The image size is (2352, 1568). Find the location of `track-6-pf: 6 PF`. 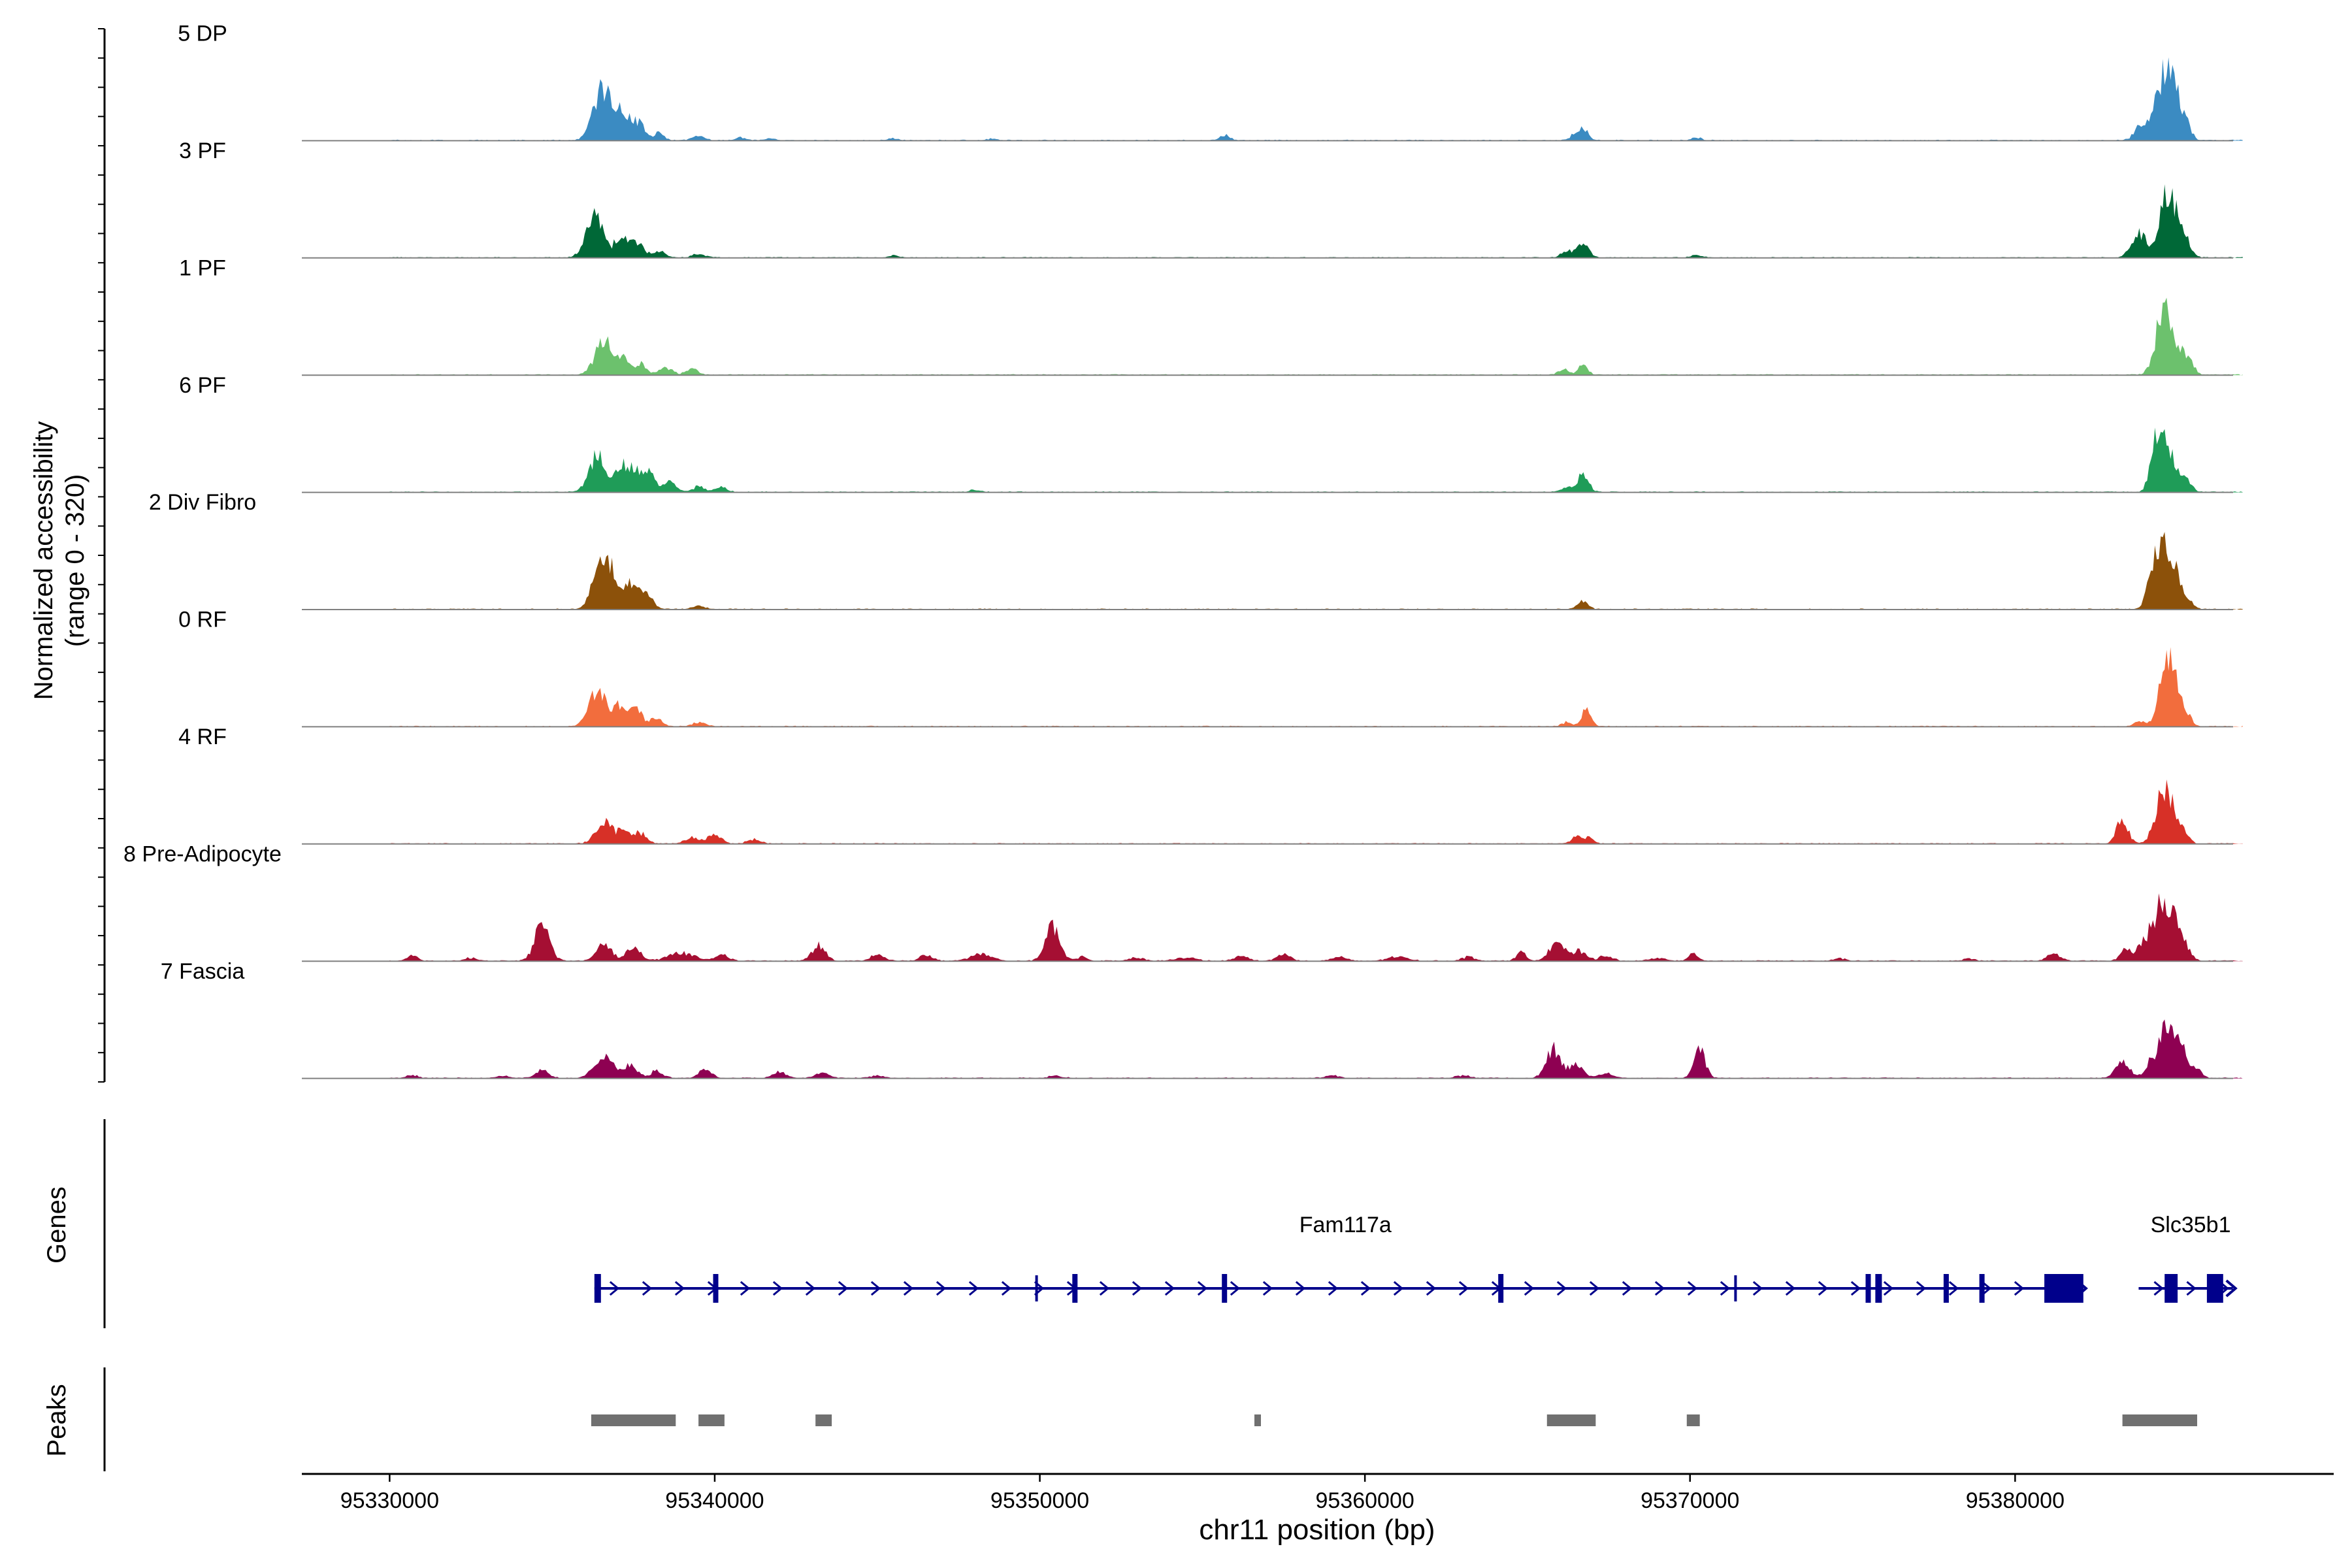

track-6-pf: 6 PF is located at coordinates (1211, 433).